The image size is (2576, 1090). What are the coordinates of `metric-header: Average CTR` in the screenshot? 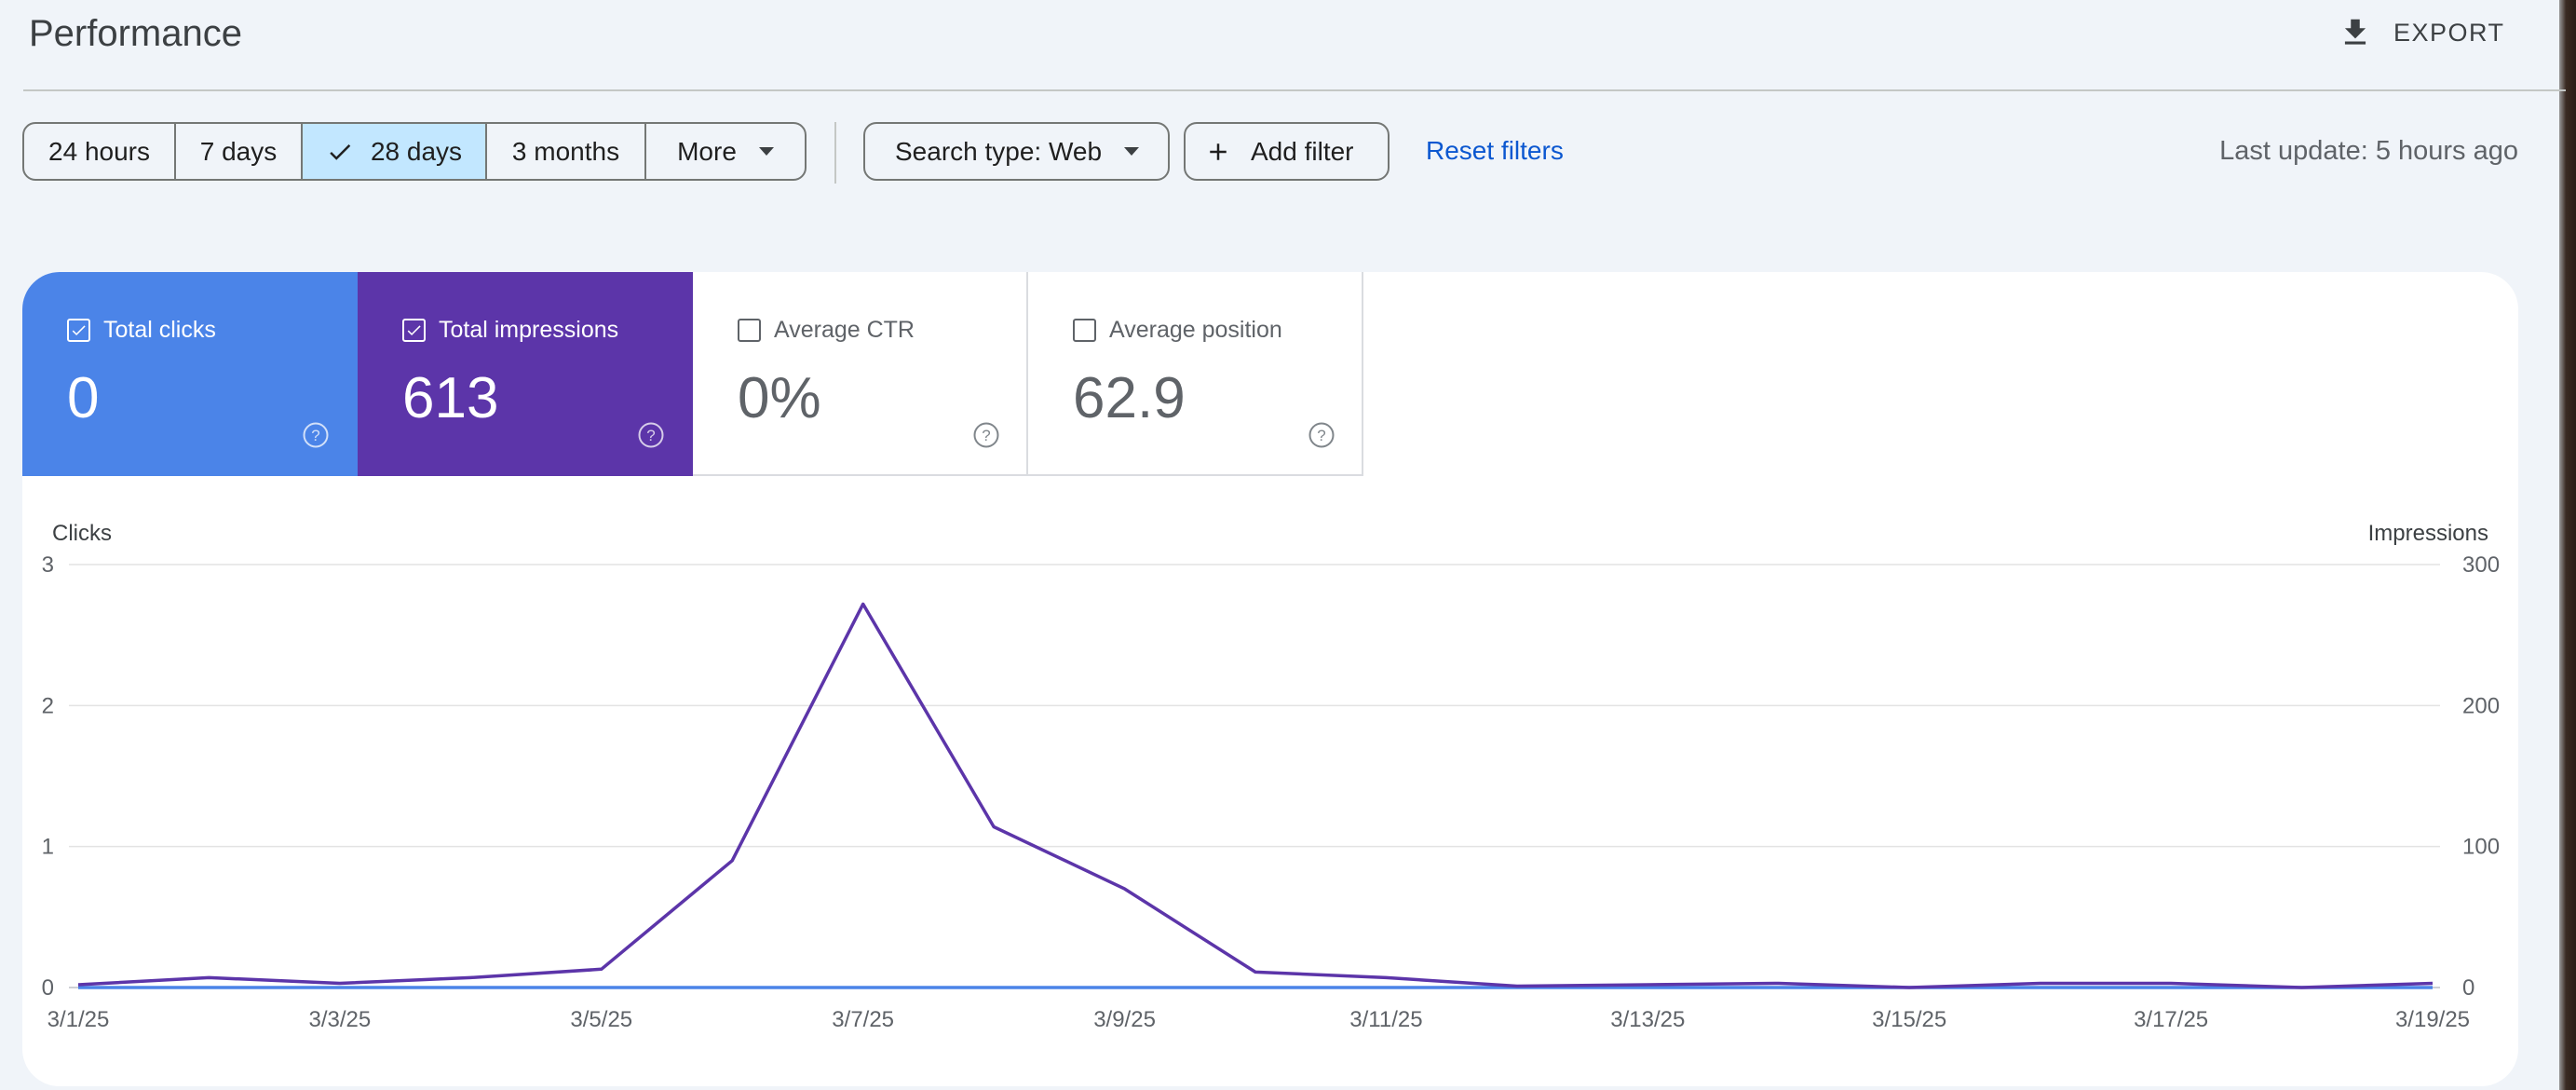 It's located at (826, 330).